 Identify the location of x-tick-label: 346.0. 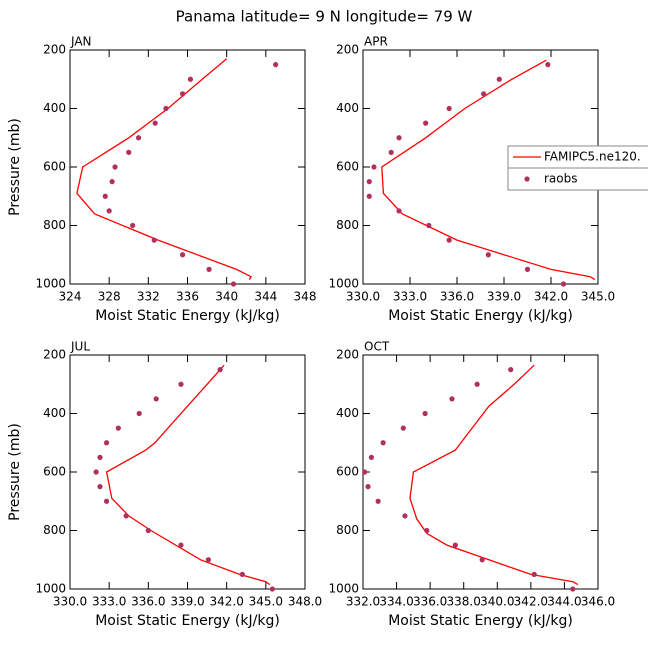
(598, 602).